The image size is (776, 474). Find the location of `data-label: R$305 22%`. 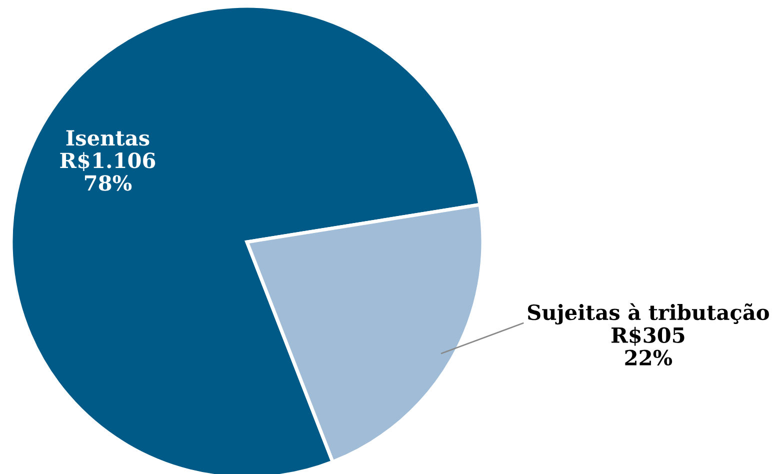

data-label: R$305 22% is located at coordinates (648, 346).